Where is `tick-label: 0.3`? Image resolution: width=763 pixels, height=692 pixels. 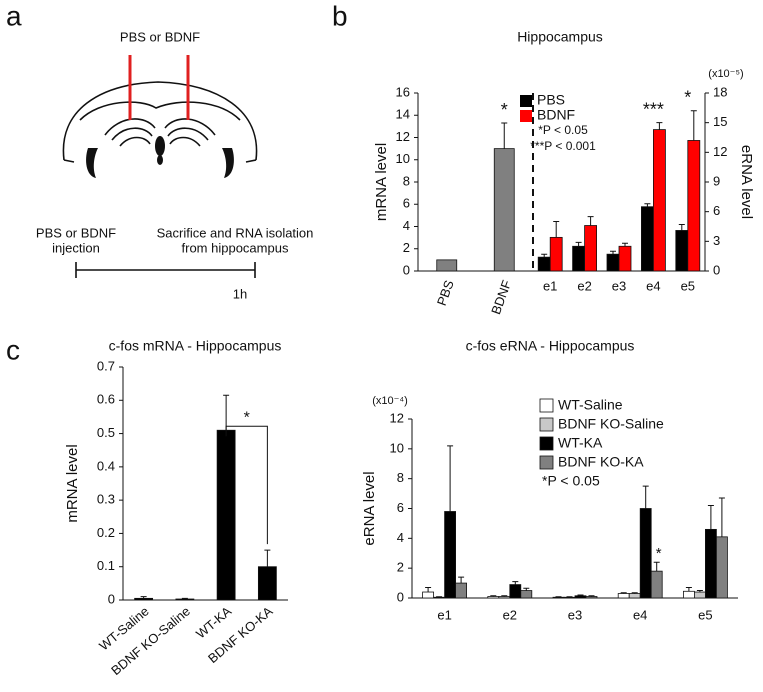 tick-label: 0.3 is located at coordinates (106, 499).